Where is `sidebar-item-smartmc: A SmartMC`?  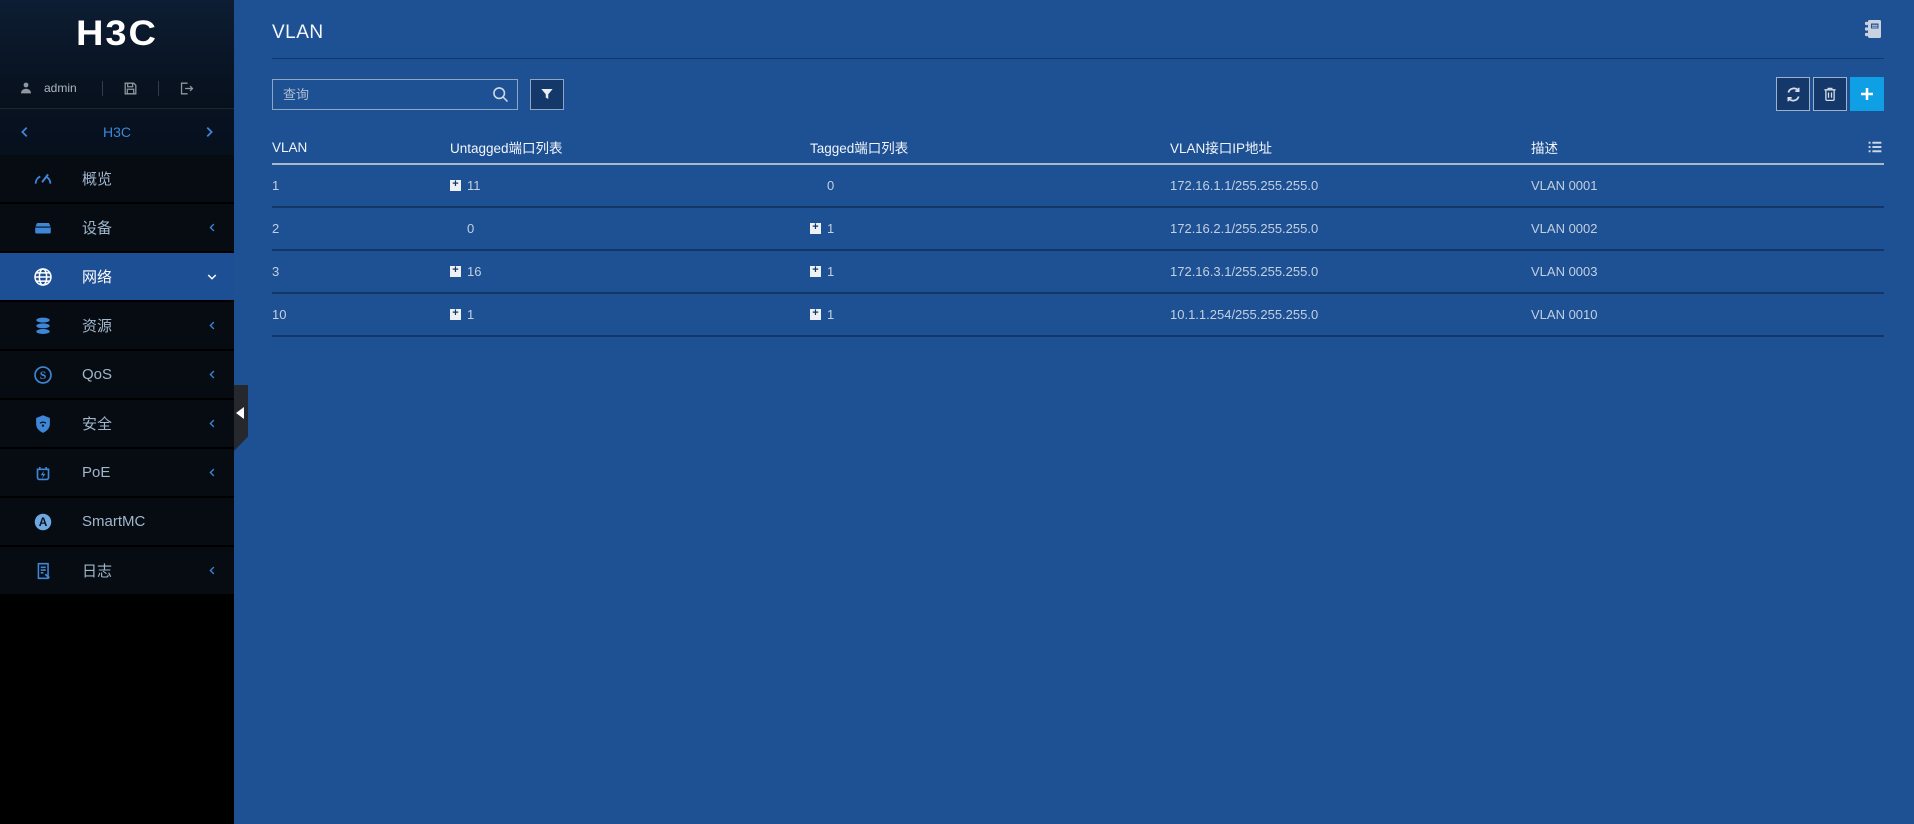
sidebar-item-smartmc: A SmartMC is located at coordinates (117, 522).